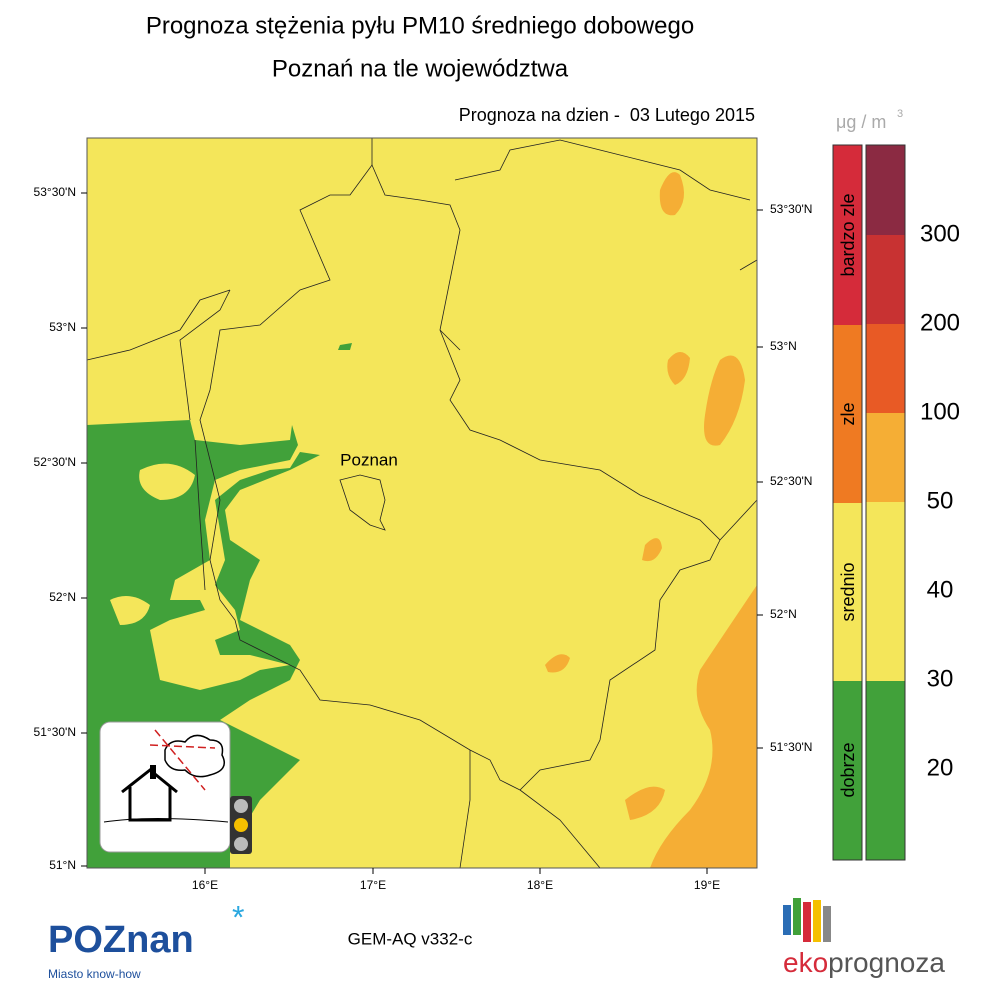  I want to click on legend-level: 100, so click(940, 411).